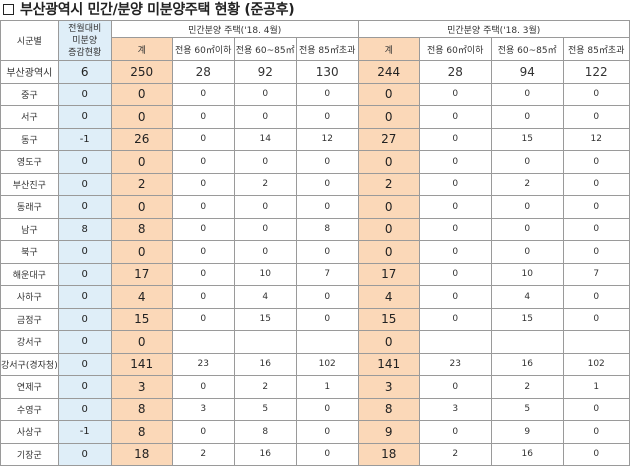 The image size is (630, 466). What do you see at coordinates (596, 139) in the screenshot?
I see `cell-prev-over85: 12` at bounding box center [596, 139].